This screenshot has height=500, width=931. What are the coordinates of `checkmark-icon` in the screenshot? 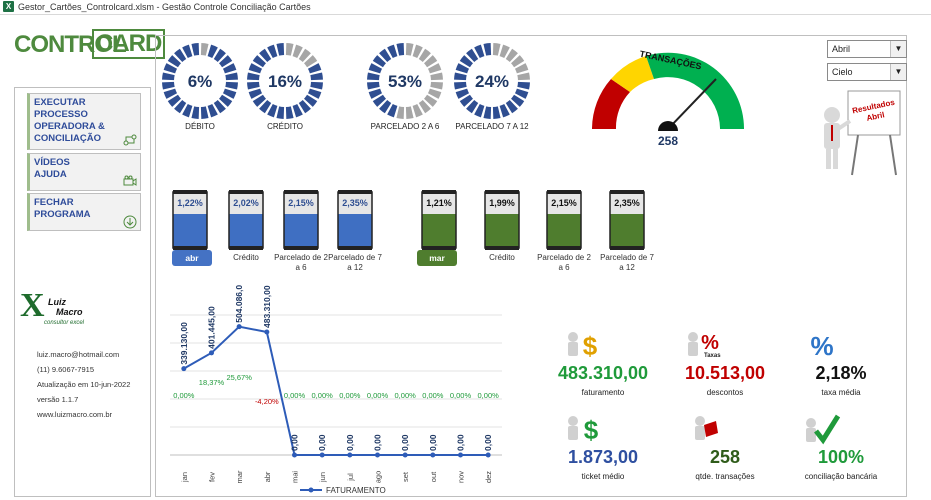 It's located at (822, 431).